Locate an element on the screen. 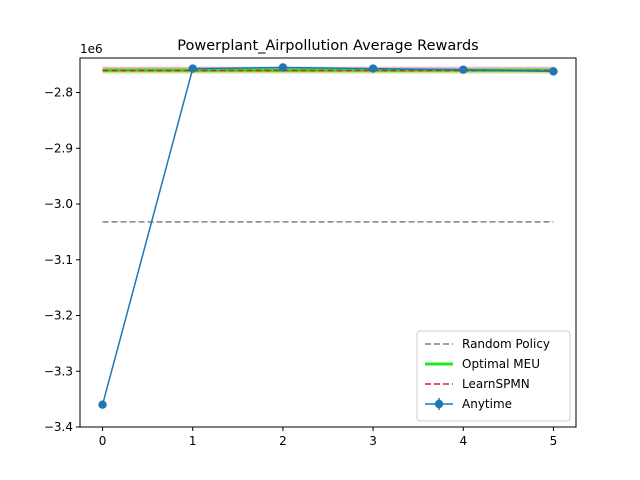 This screenshot has width=640, height=480. y-tick-label-4: −3.0 is located at coordinates (58, 204).